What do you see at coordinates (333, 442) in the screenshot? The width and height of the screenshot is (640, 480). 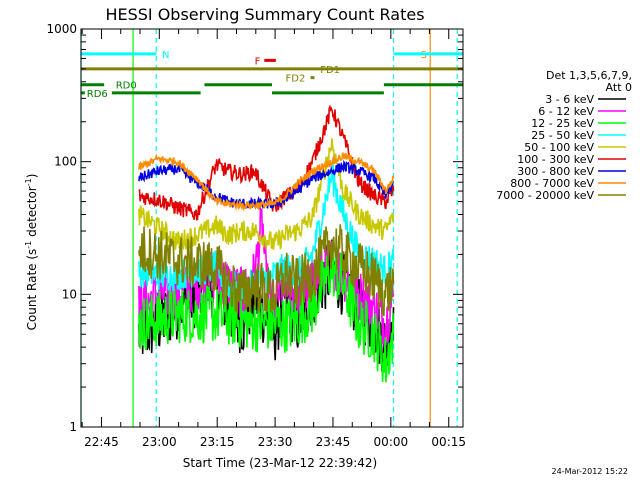 I see `x-tick-label: 23:45` at bounding box center [333, 442].